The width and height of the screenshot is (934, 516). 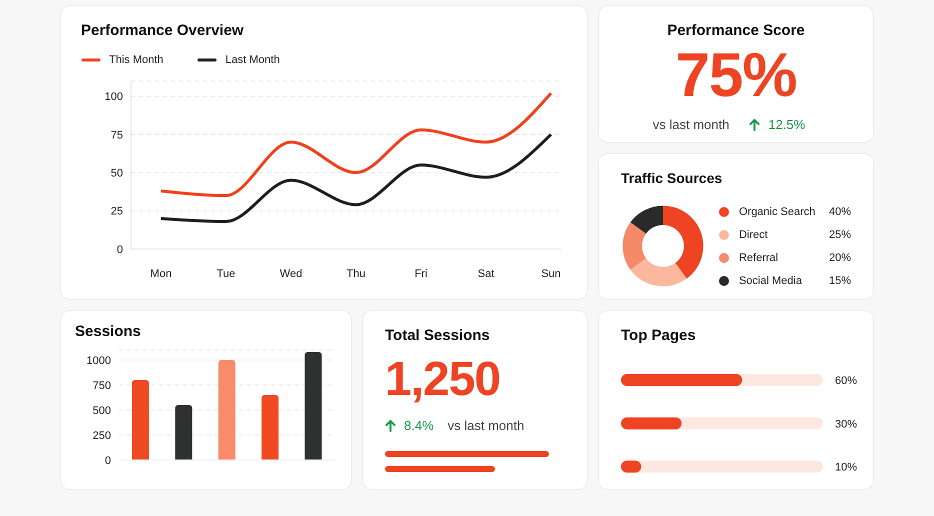 I want to click on x-tick-label: Sun, so click(x=551, y=274).